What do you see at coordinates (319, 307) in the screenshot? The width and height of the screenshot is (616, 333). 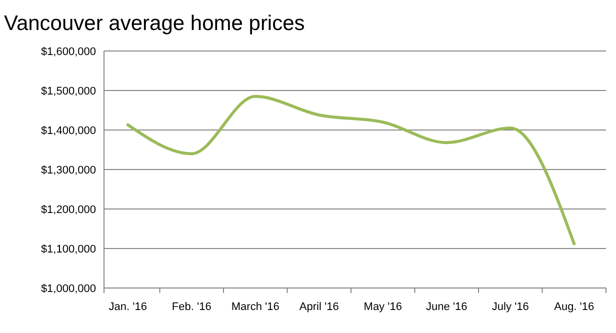 I see `x-tick-label: April '16` at bounding box center [319, 307].